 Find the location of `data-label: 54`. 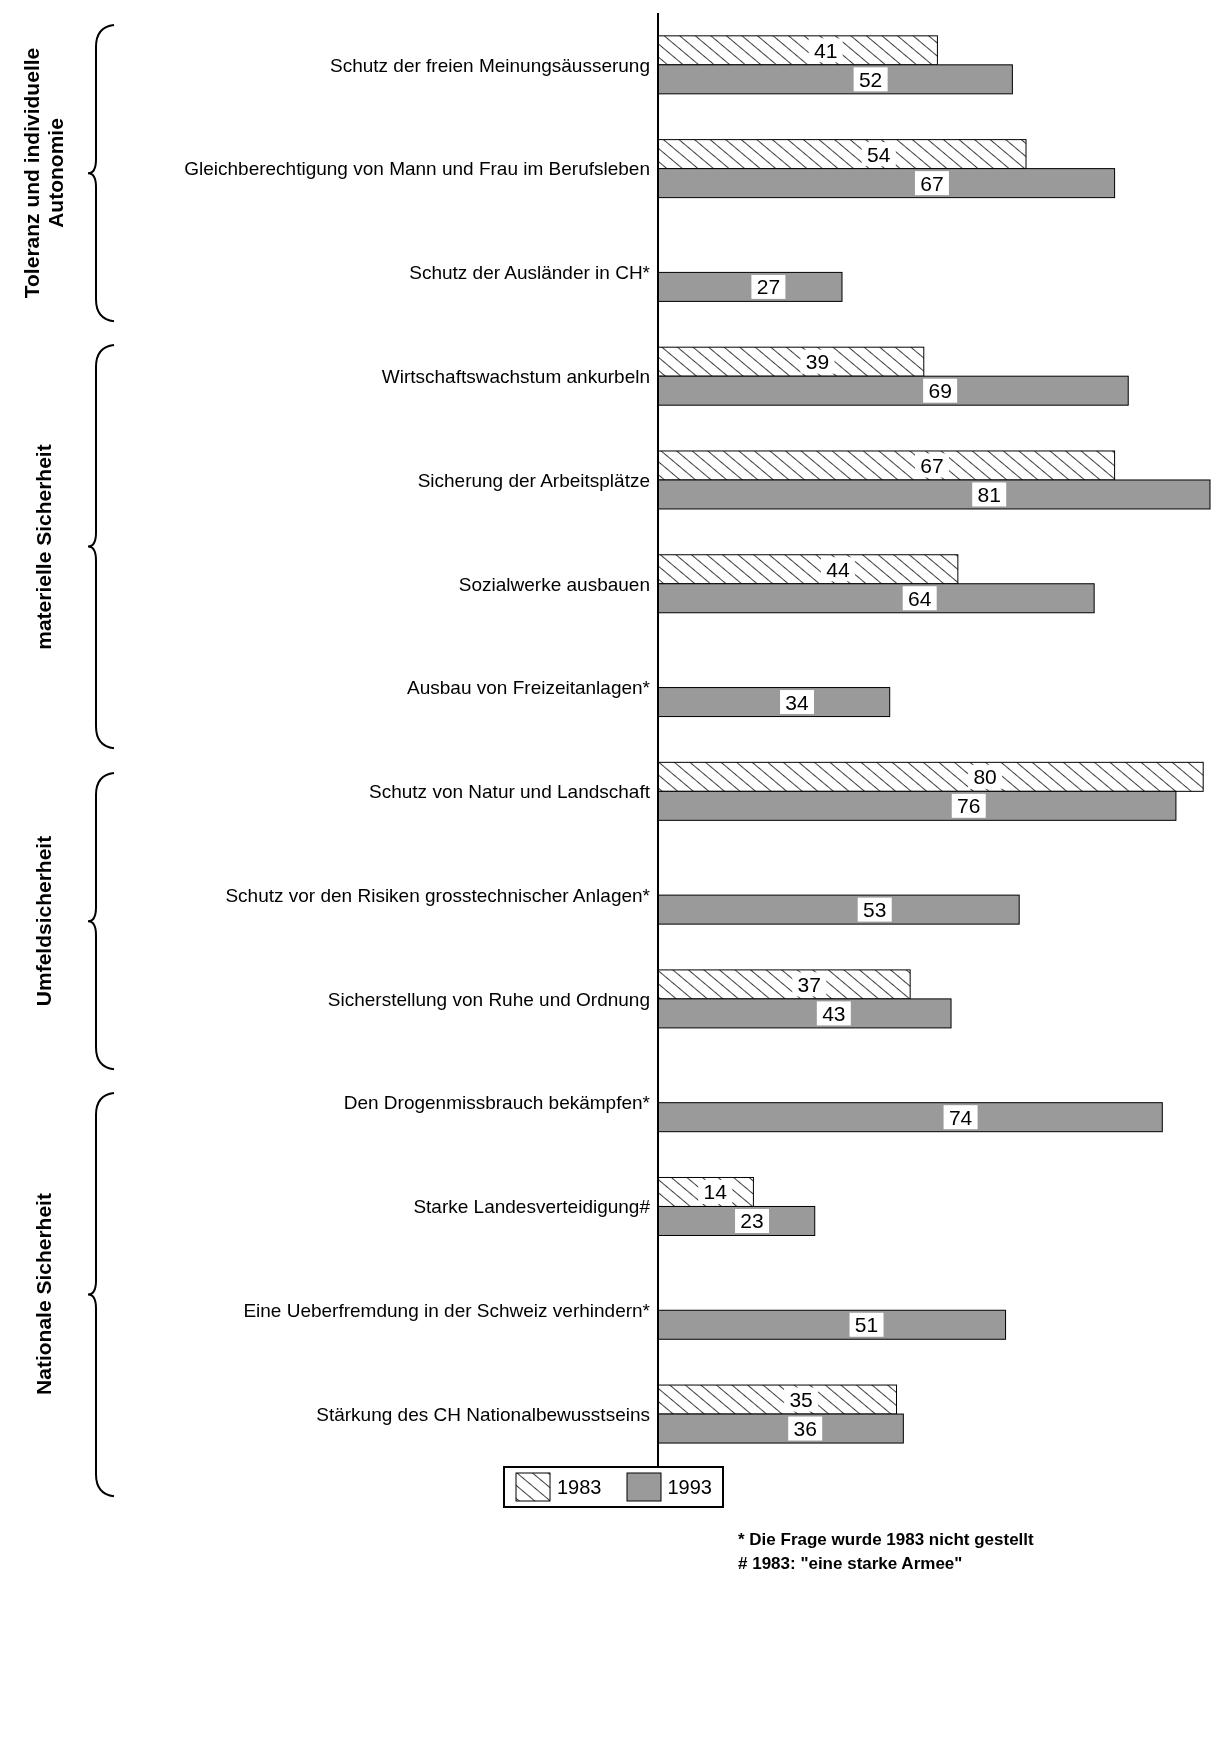

data-label: 54 is located at coordinates (879, 154).